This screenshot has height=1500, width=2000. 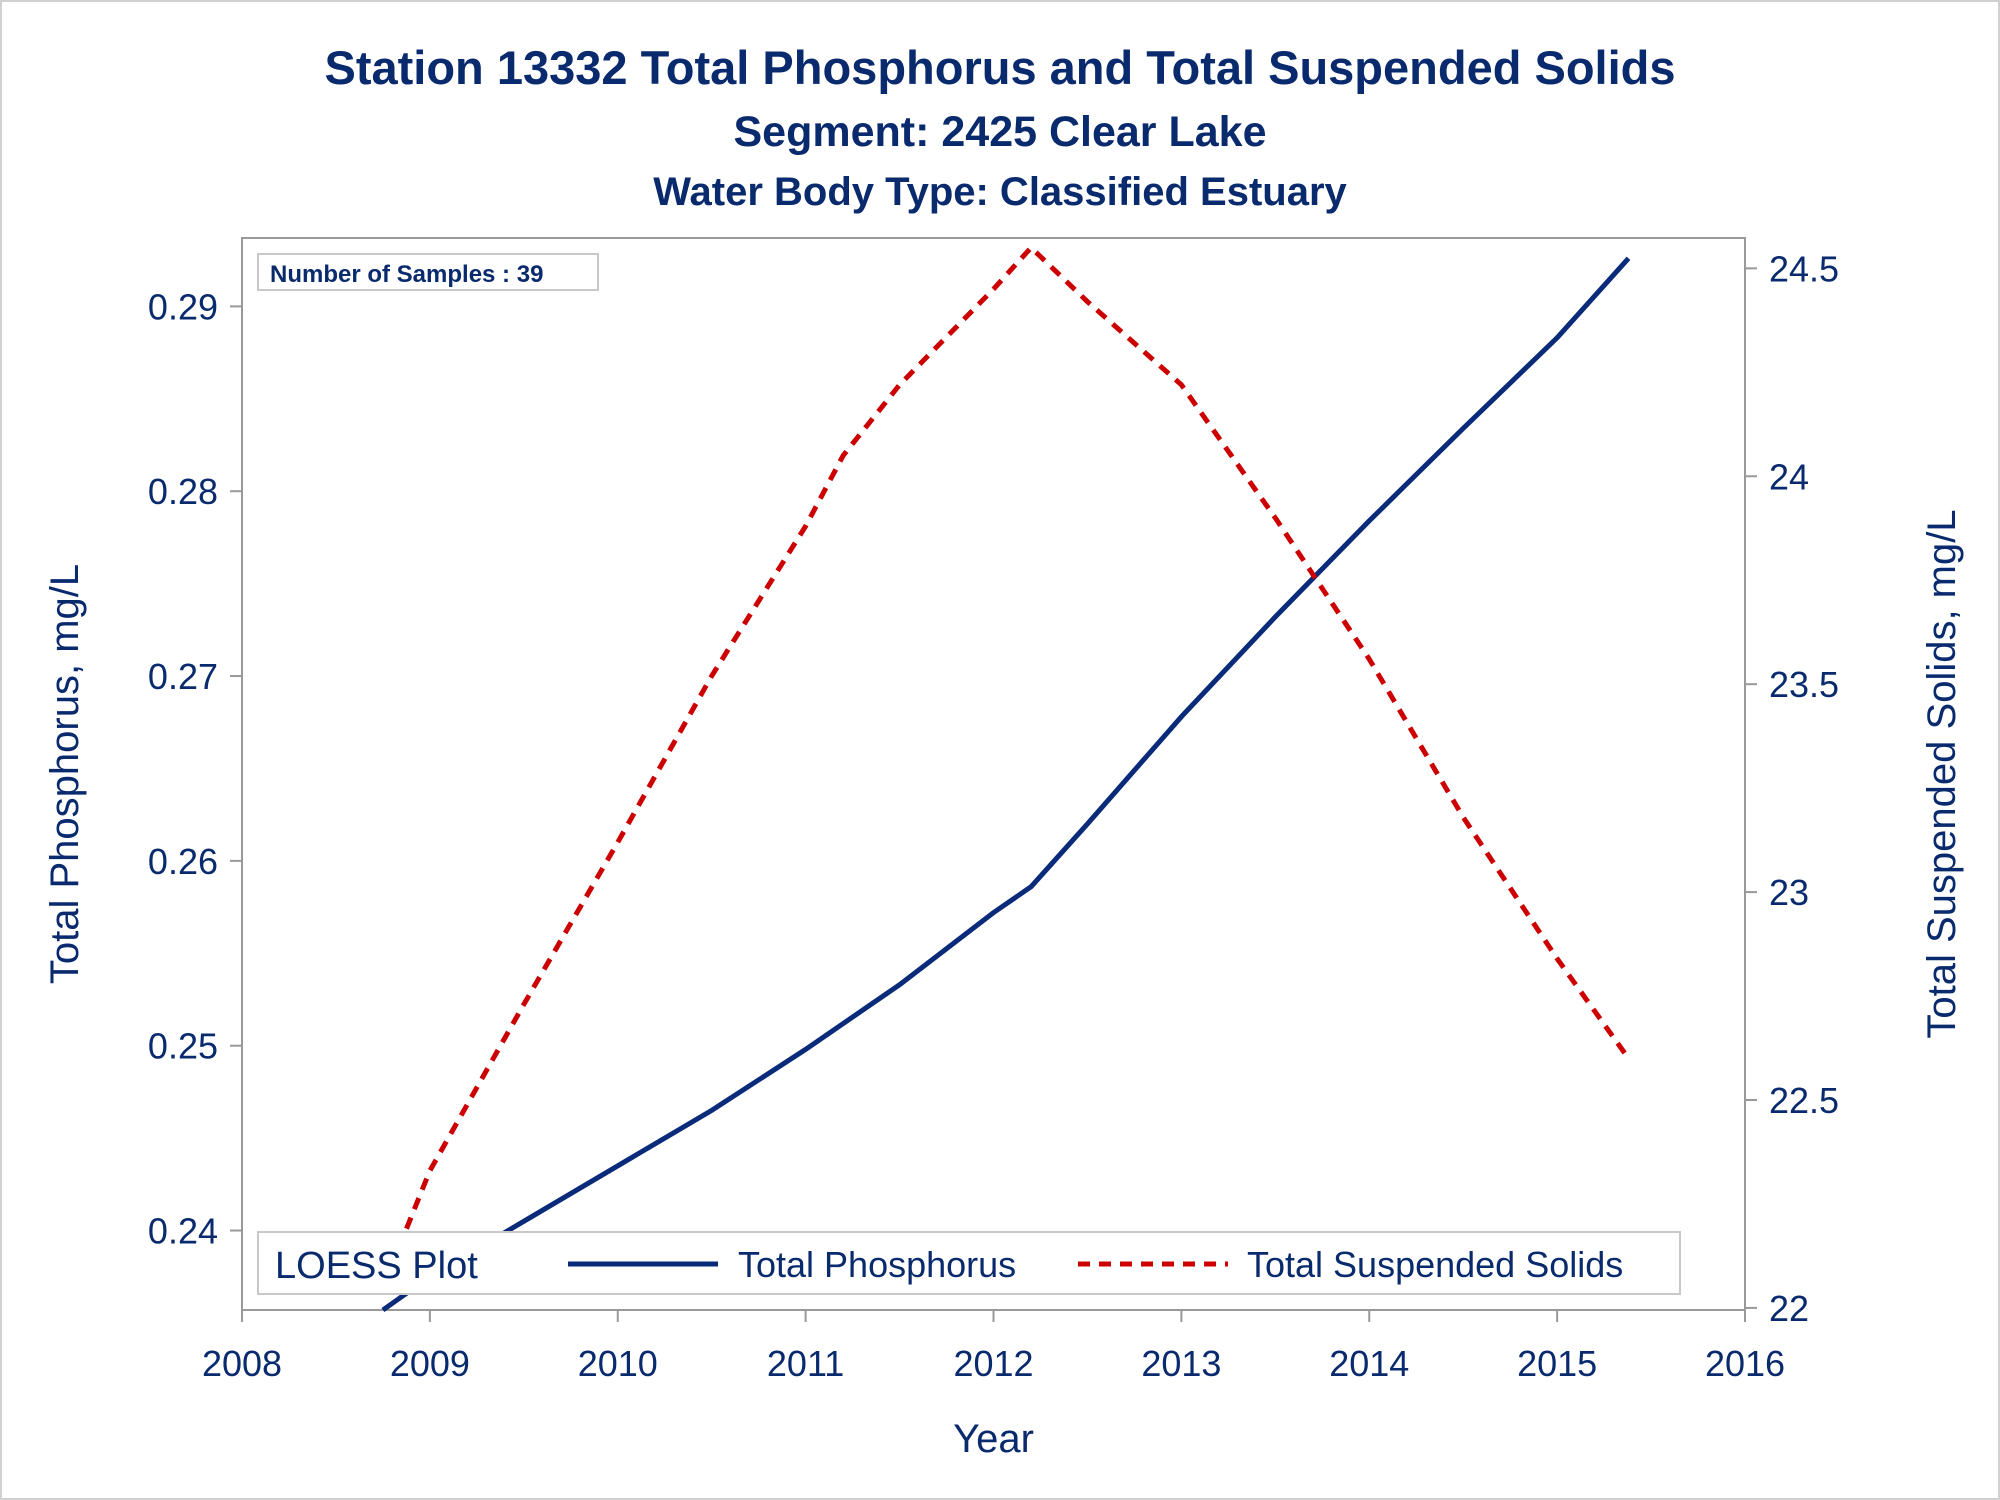 What do you see at coordinates (805, 1363) in the screenshot?
I see `x-tick-label: 2011` at bounding box center [805, 1363].